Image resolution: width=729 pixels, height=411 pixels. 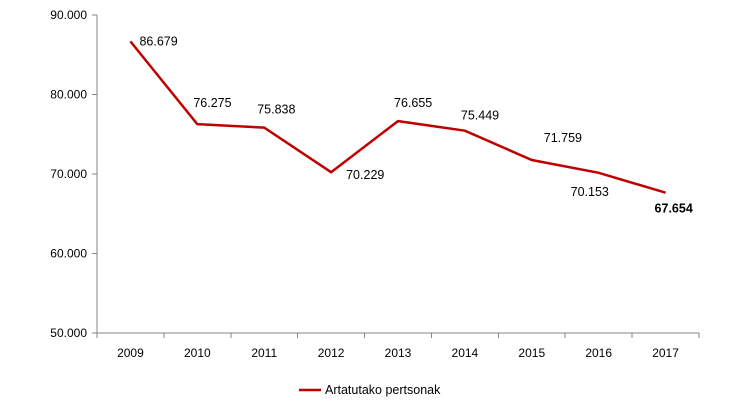 I want to click on x-tick-label: 2009, so click(x=130, y=353).